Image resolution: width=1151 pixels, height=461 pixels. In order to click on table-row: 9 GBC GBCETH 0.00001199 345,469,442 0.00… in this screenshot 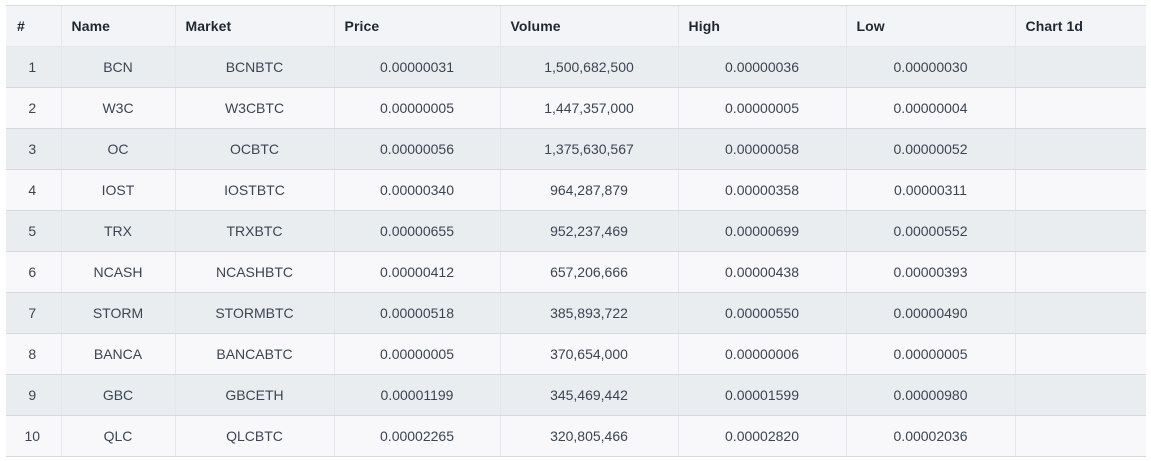, I will do `click(576, 395)`.